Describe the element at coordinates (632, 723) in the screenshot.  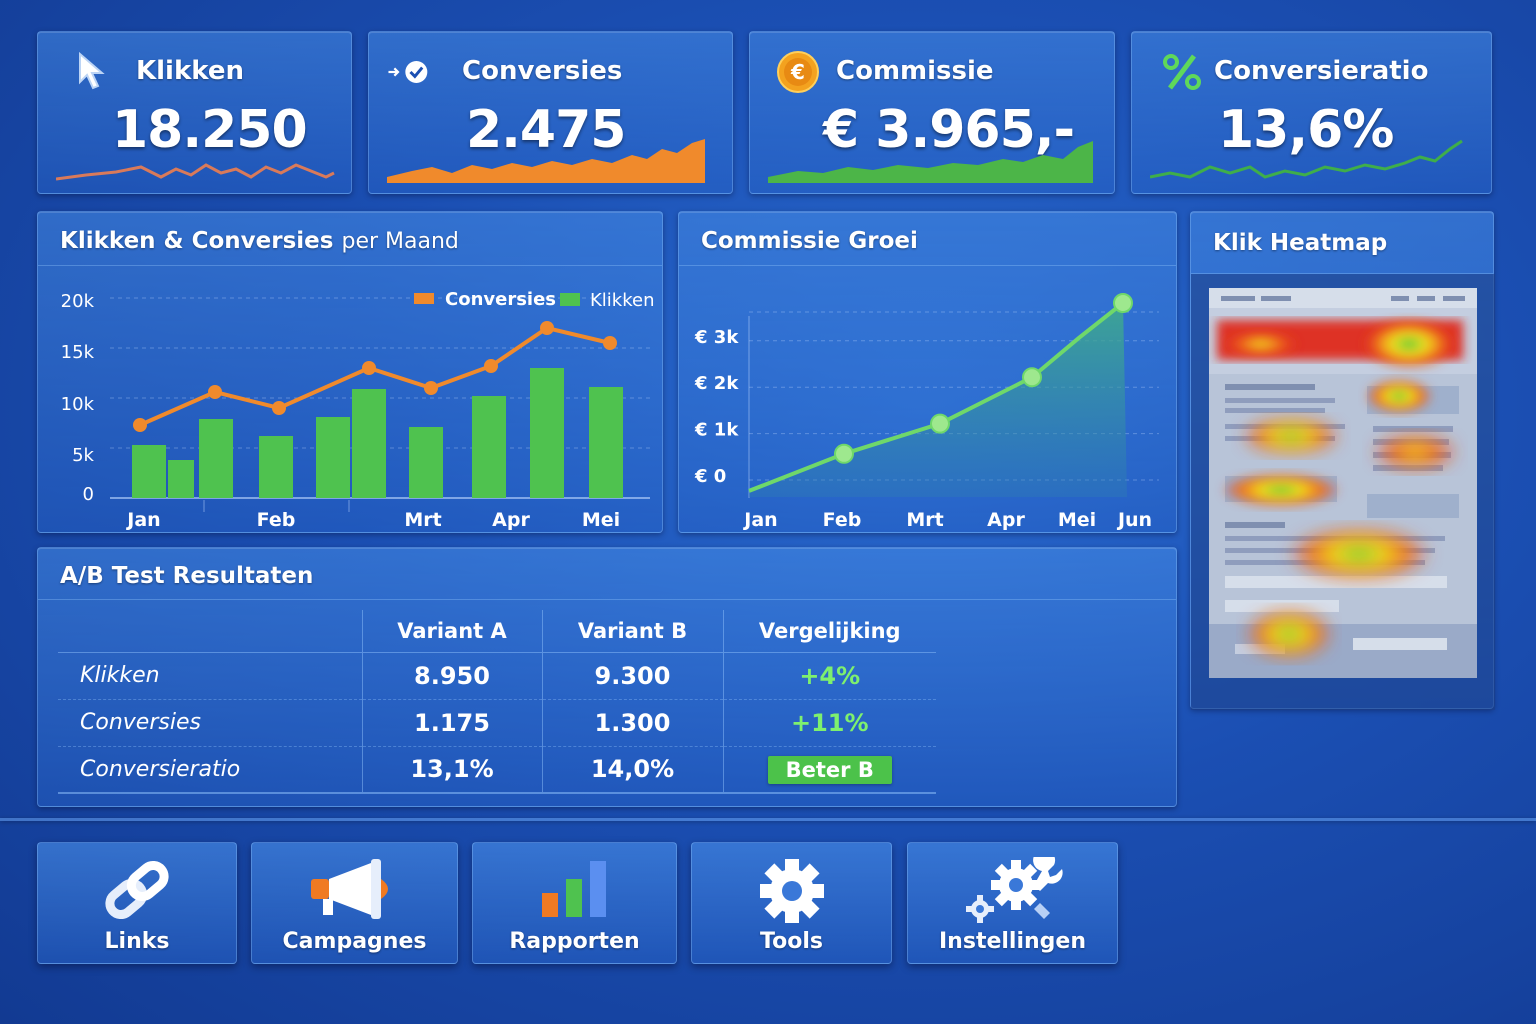
I see `variant-b-cell: 1.300` at that location.